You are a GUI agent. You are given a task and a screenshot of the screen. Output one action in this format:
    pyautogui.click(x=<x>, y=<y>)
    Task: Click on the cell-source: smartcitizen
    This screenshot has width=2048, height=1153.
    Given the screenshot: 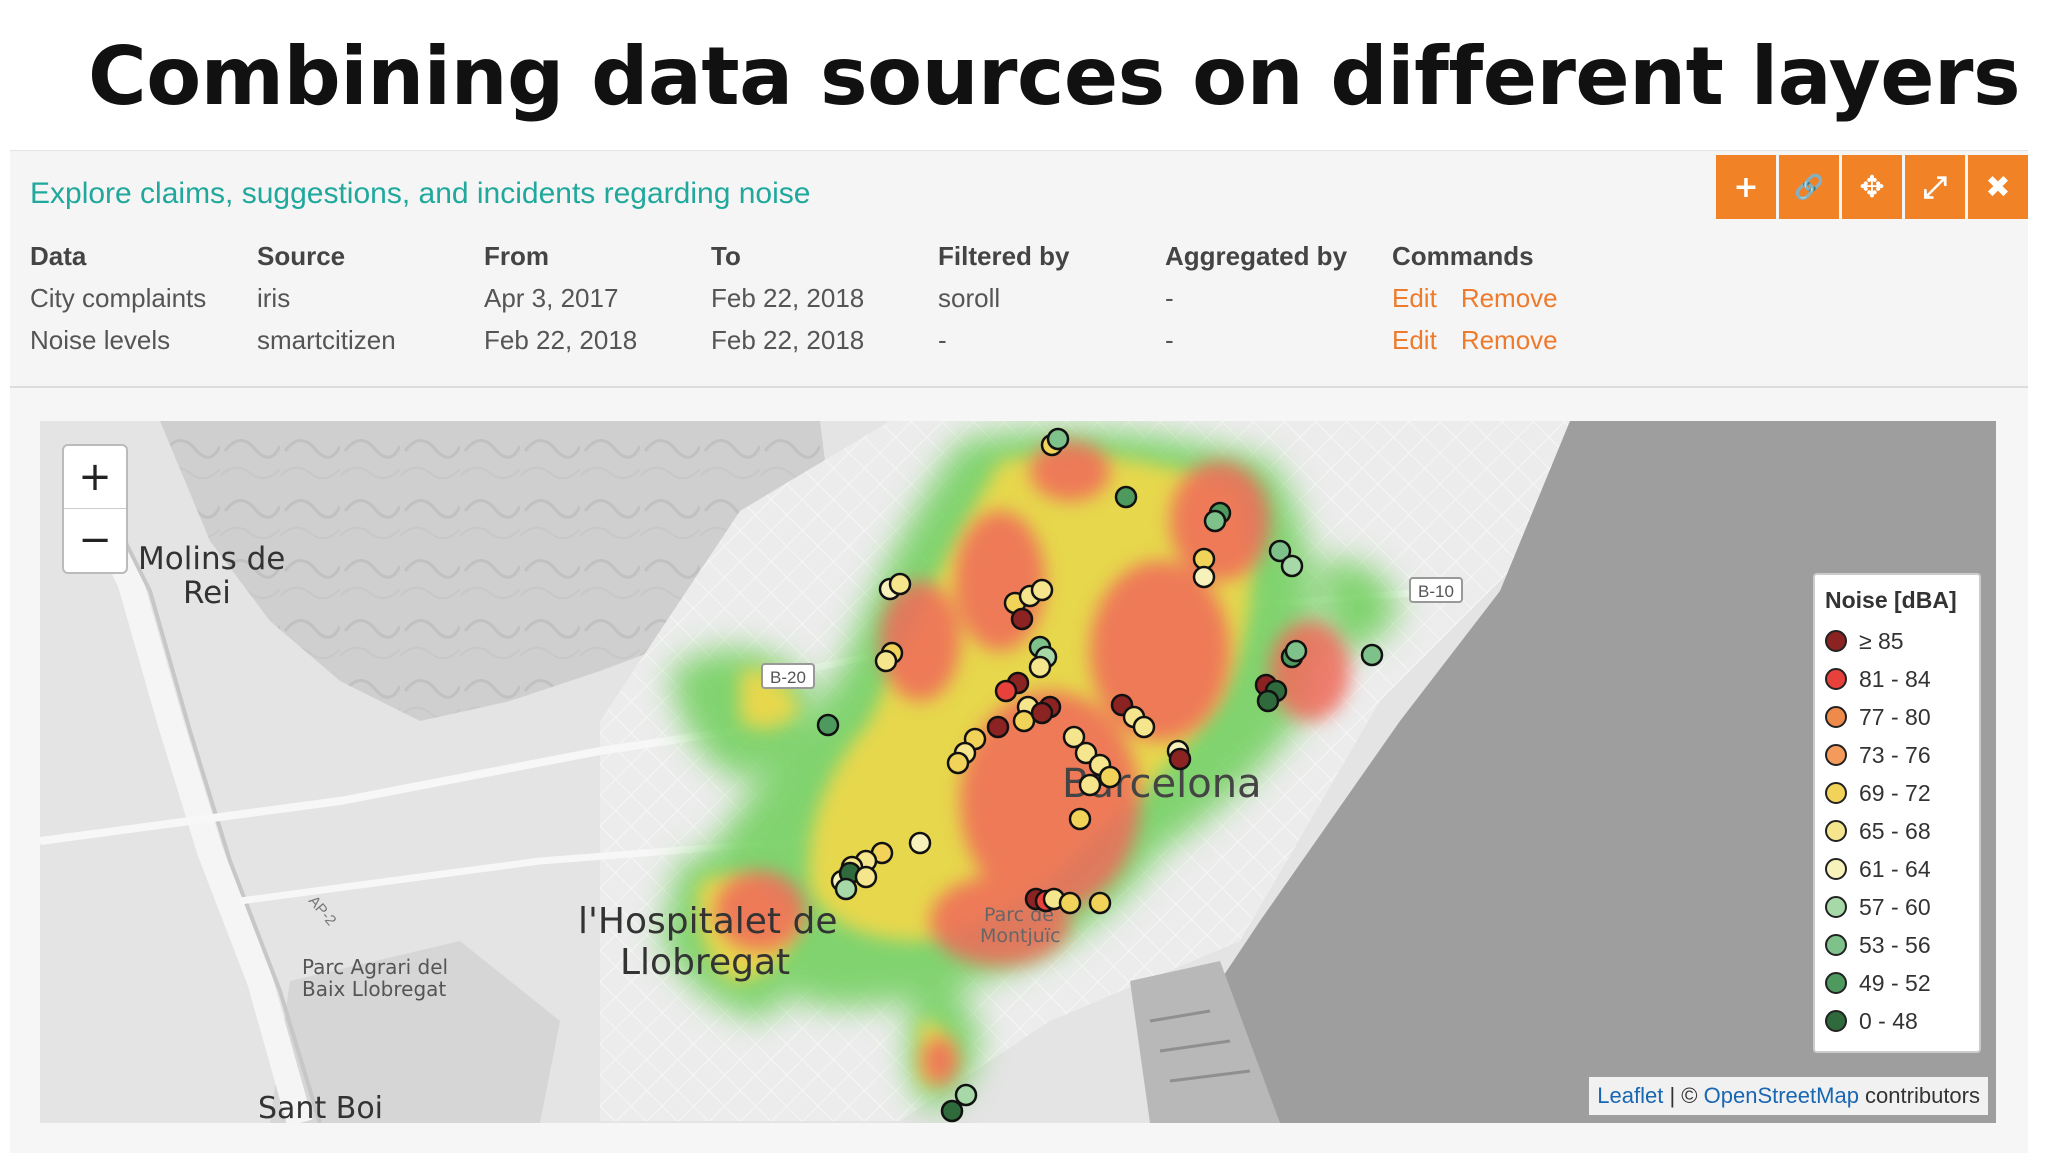 What is the action you would take?
    pyautogui.click(x=326, y=339)
    